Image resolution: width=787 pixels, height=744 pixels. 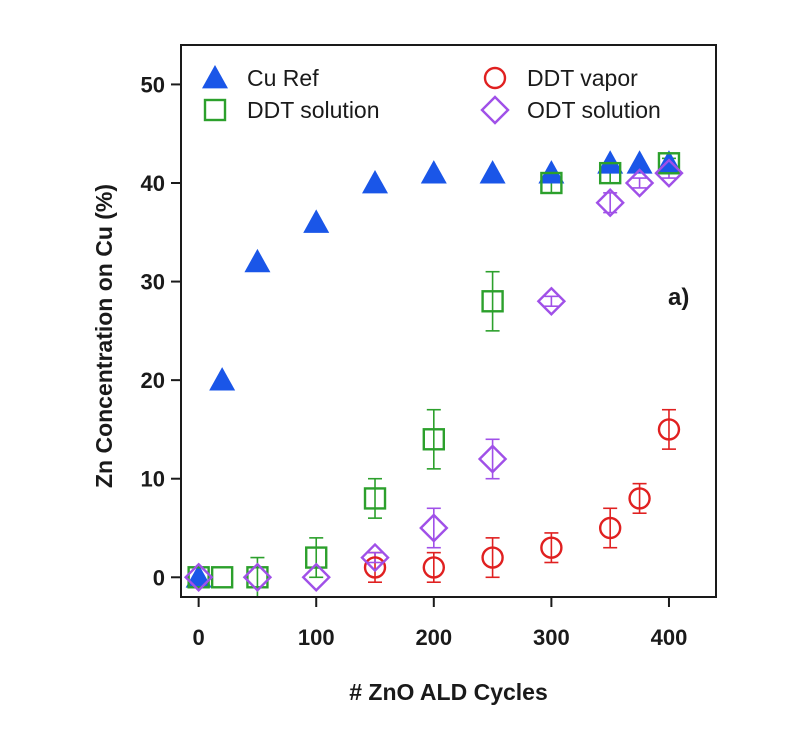 What do you see at coordinates (551, 637) in the screenshot?
I see `x-tick-label: 300` at bounding box center [551, 637].